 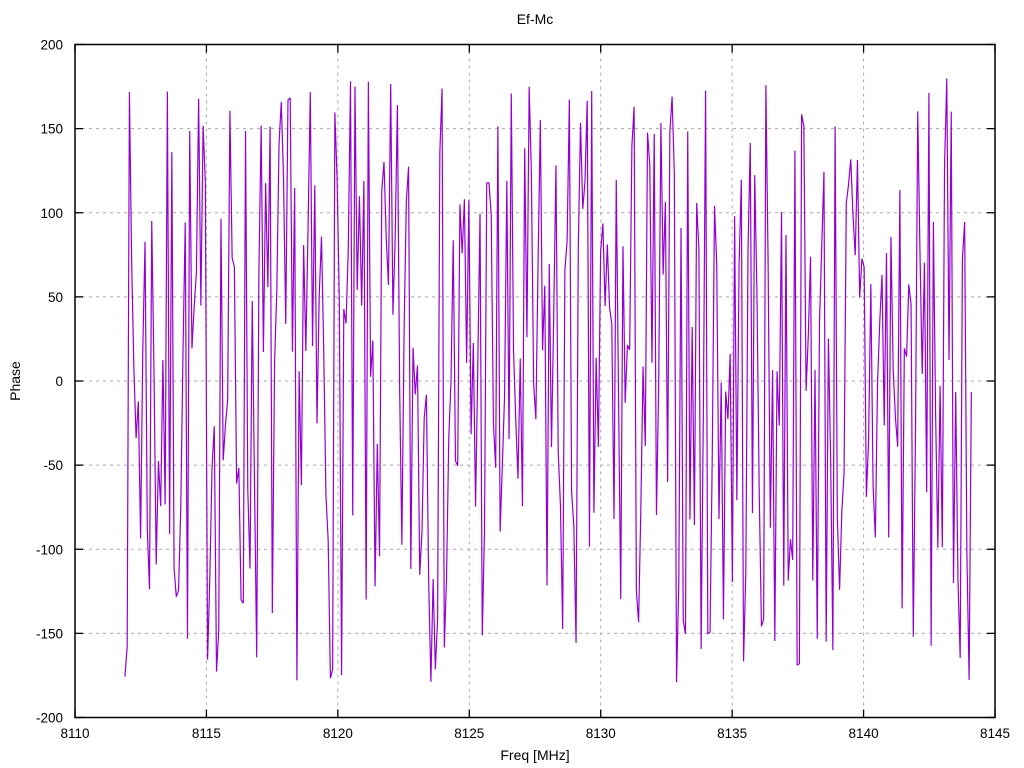 I want to click on x-tick-label: 8145, so click(x=995, y=733).